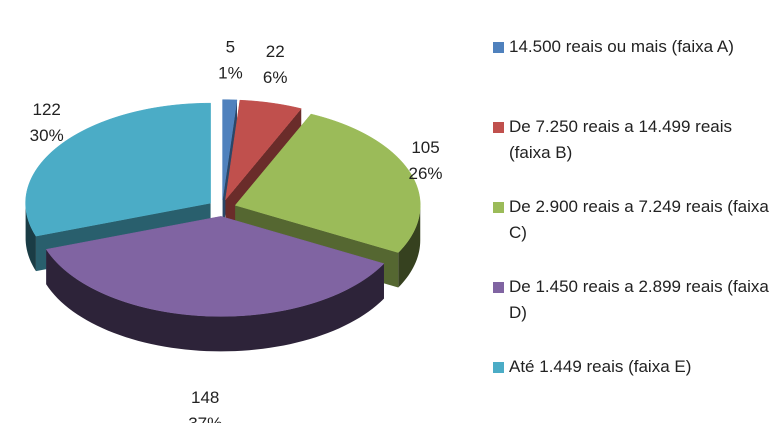  I want to click on percent-label: 30%, so click(47, 135).